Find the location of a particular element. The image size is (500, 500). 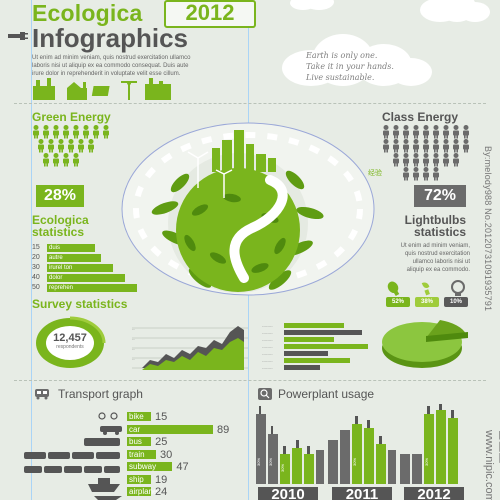

class-energy-title: Class Energy is located at coordinates (420, 117).